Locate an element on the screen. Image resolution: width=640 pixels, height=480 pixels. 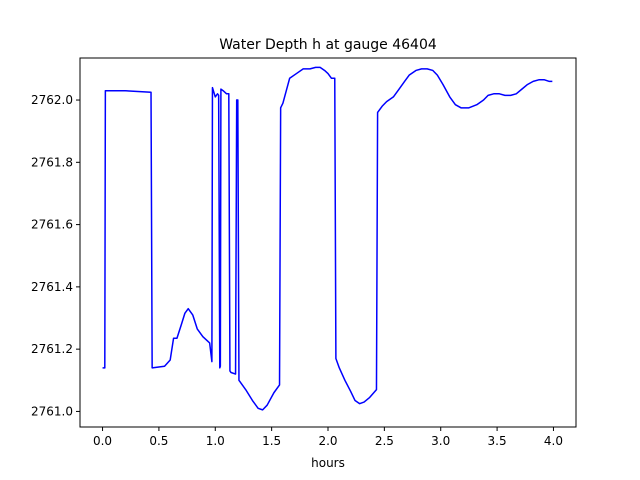
y-axis: 2761.0 2761.2 2761.4 2761.6 2761.8 2762.0 is located at coordinates (55, 255).